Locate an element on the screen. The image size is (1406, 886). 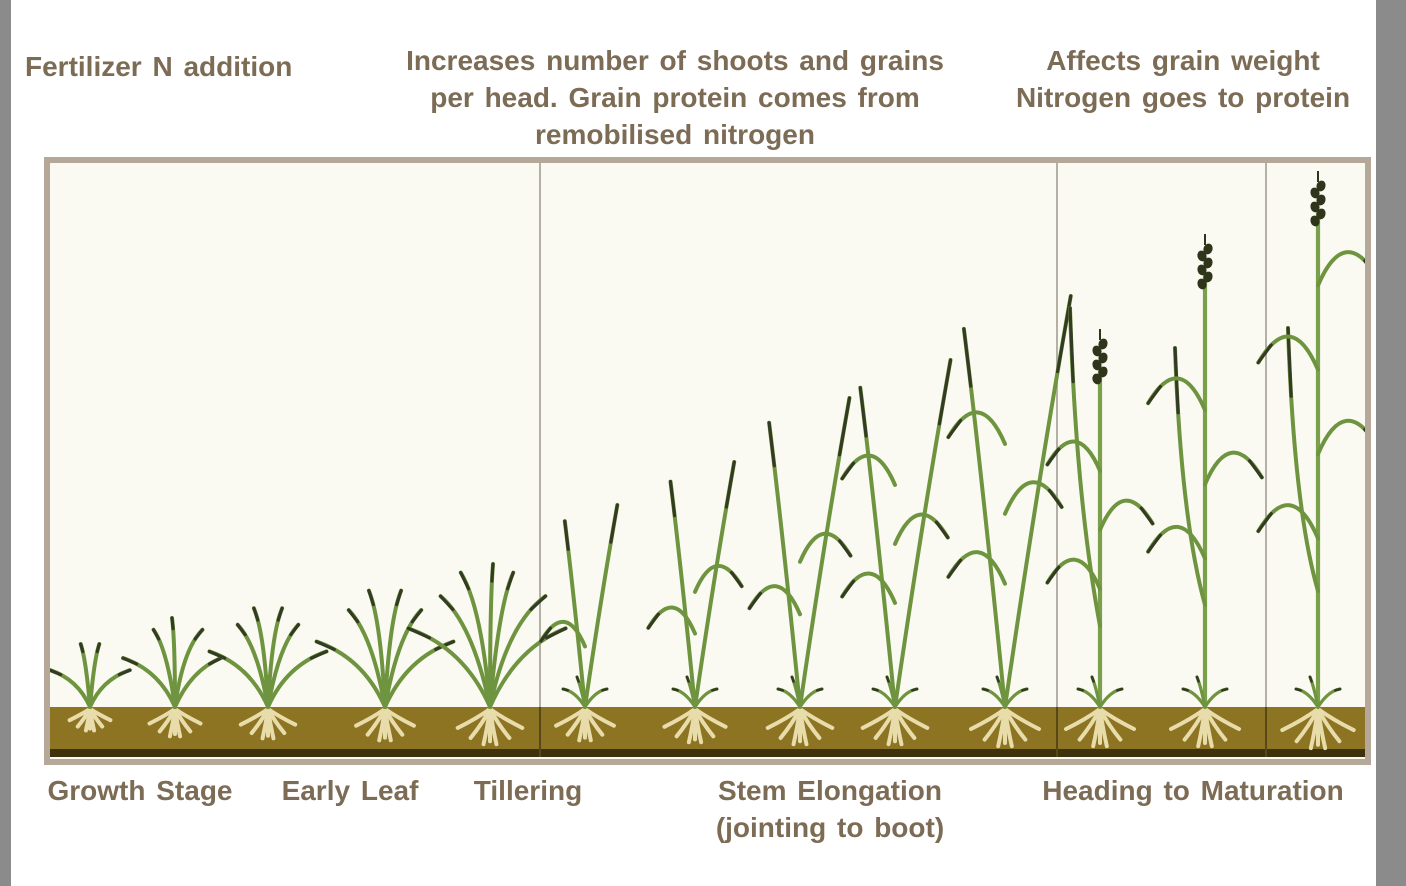
annotation-grain-weight-line1: Affects grain weight is located at coordinates (1183, 60).